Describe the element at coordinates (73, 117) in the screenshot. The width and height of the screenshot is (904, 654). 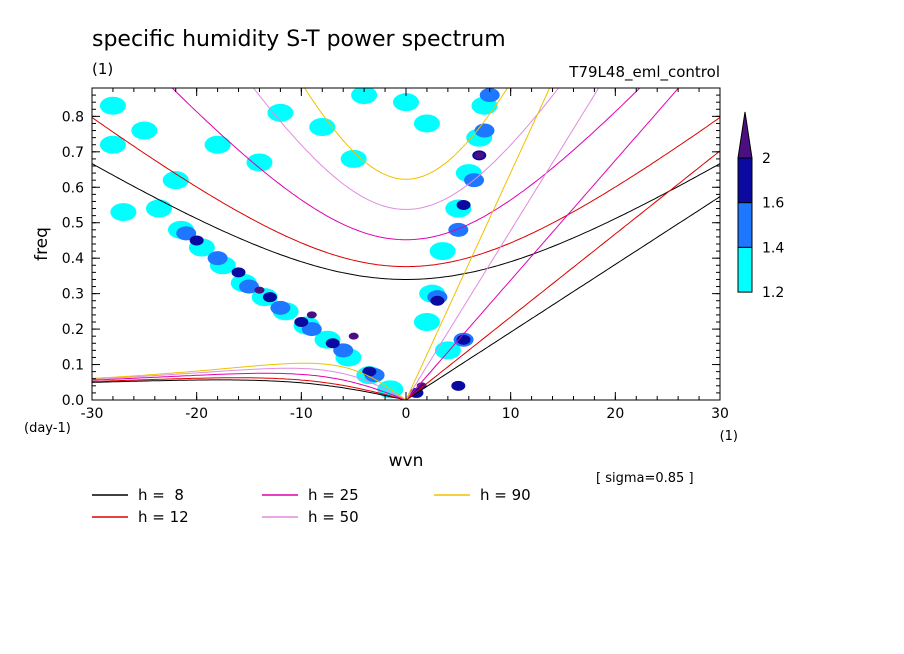
I see `y-tick-label: 0.8` at that location.